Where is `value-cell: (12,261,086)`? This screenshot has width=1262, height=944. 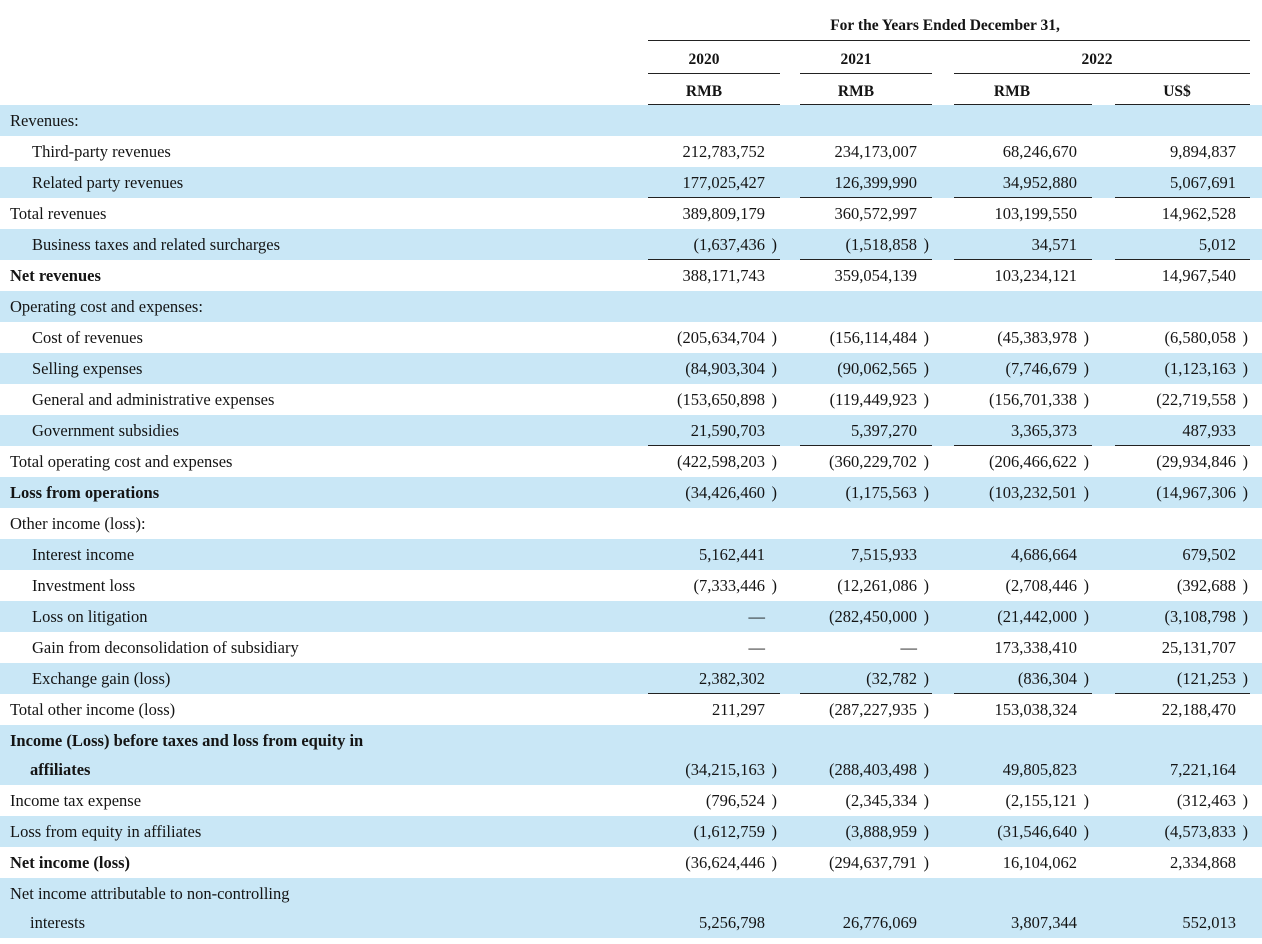
value-cell: (12,261,086) is located at coordinates (883, 585).